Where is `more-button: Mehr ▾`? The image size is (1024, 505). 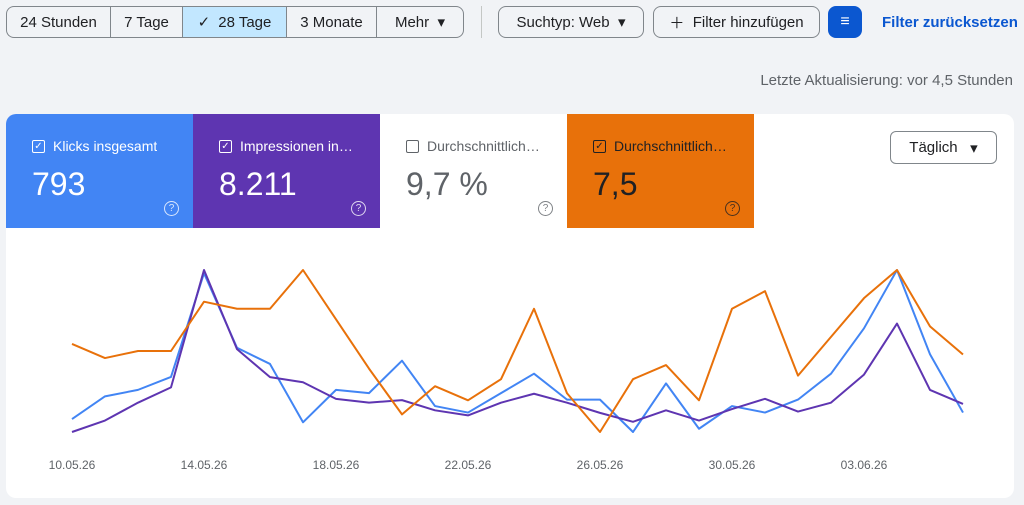 more-button: Mehr ▾ is located at coordinates (420, 22).